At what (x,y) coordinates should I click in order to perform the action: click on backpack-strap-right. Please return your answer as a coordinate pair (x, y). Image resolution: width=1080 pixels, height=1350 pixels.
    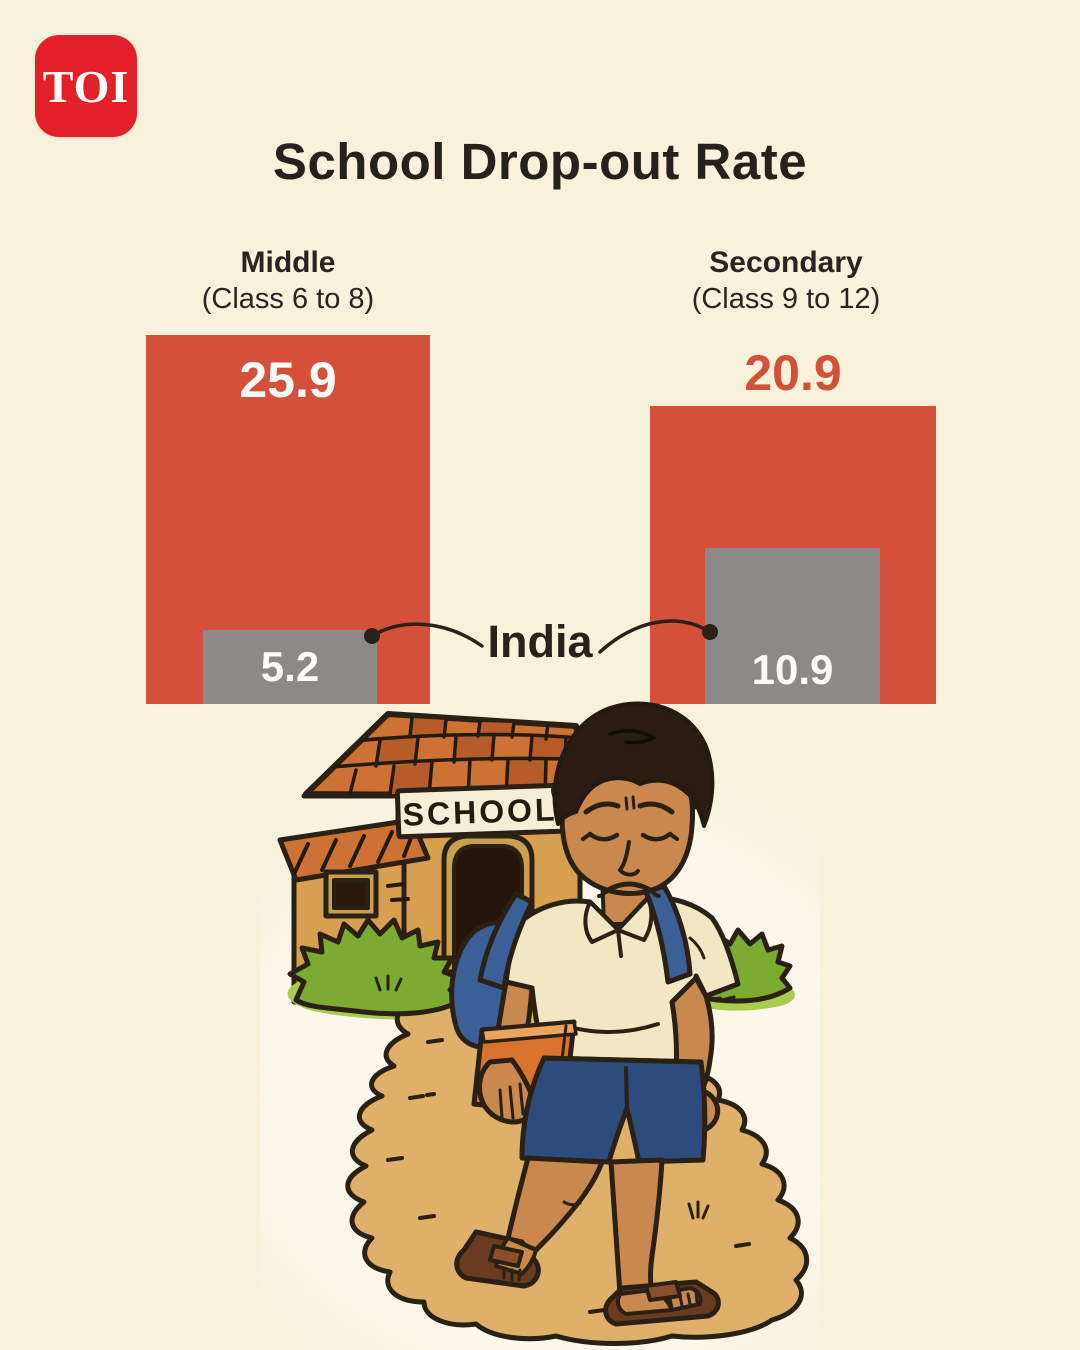
    Looking at the image, I should click on (668, 934).